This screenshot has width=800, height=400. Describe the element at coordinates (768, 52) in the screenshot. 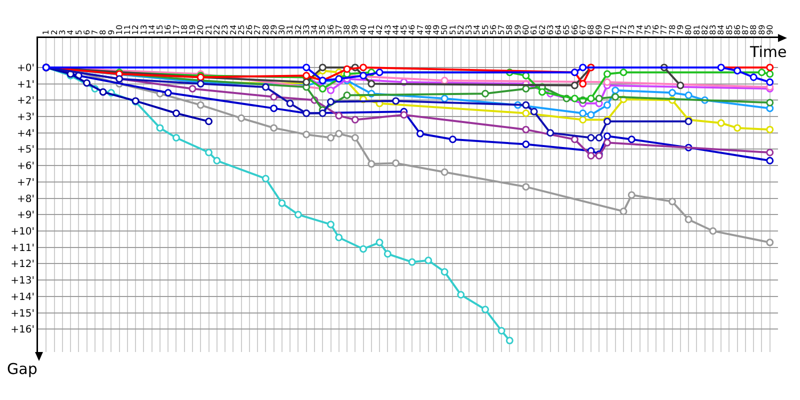

I see `x-axis-title: Time` at that location.